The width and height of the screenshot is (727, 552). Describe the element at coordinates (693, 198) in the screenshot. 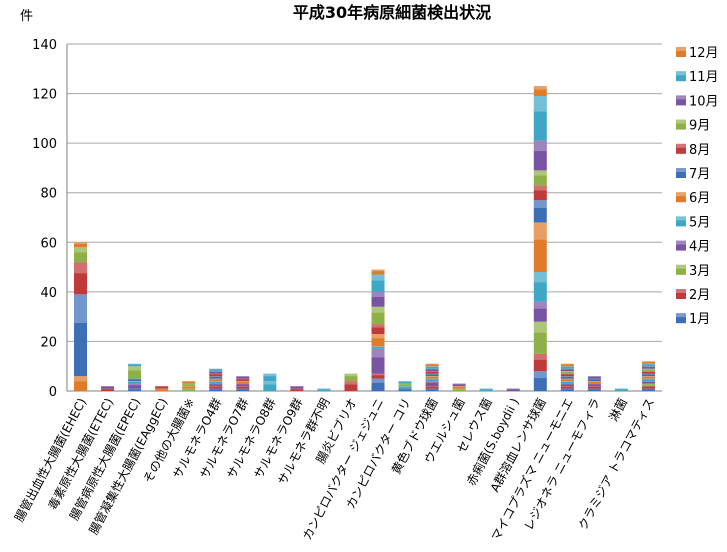

I see `legend-item: 6月` at that location.